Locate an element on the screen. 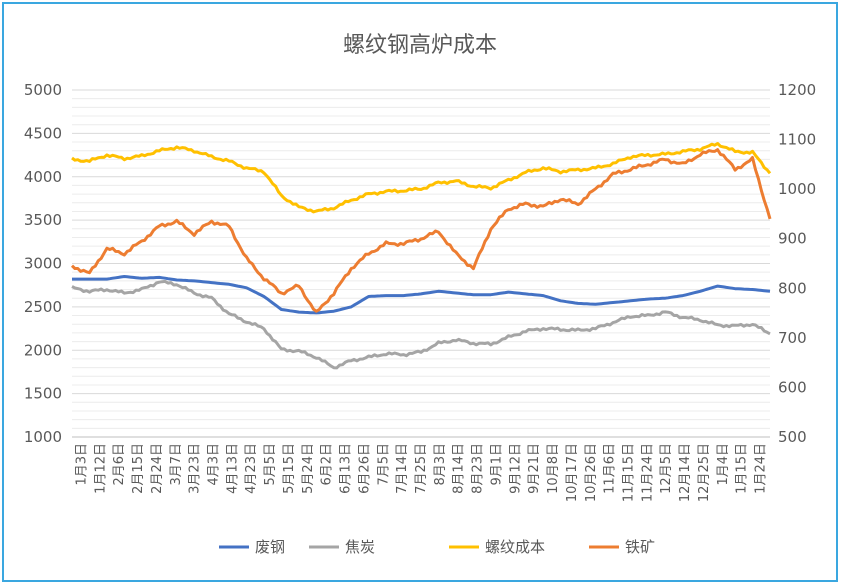 This screenshot has height=586, width=842. x-axis-tick-label: 8月14日 is located at coordinates (459, 468).